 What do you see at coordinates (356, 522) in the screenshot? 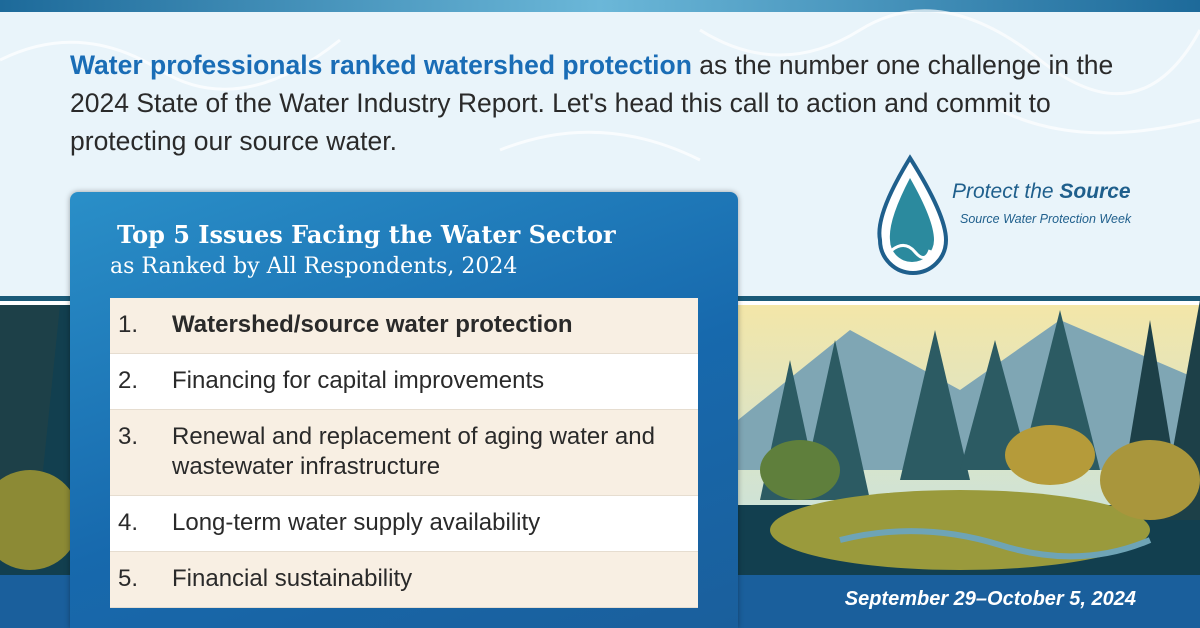
I see `issue-text: Long-term water supply availability` at bounding box center [356, 522].